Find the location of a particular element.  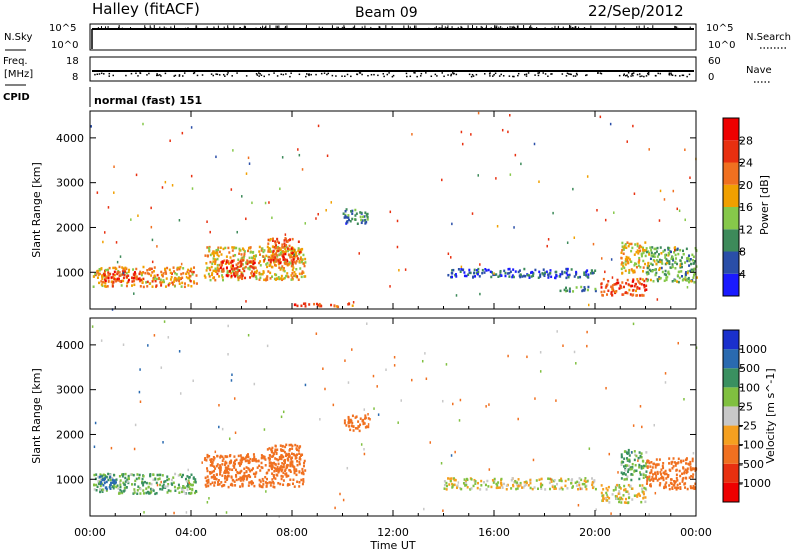

velocity-colorbar-cell is located at coordinates (731, 397).